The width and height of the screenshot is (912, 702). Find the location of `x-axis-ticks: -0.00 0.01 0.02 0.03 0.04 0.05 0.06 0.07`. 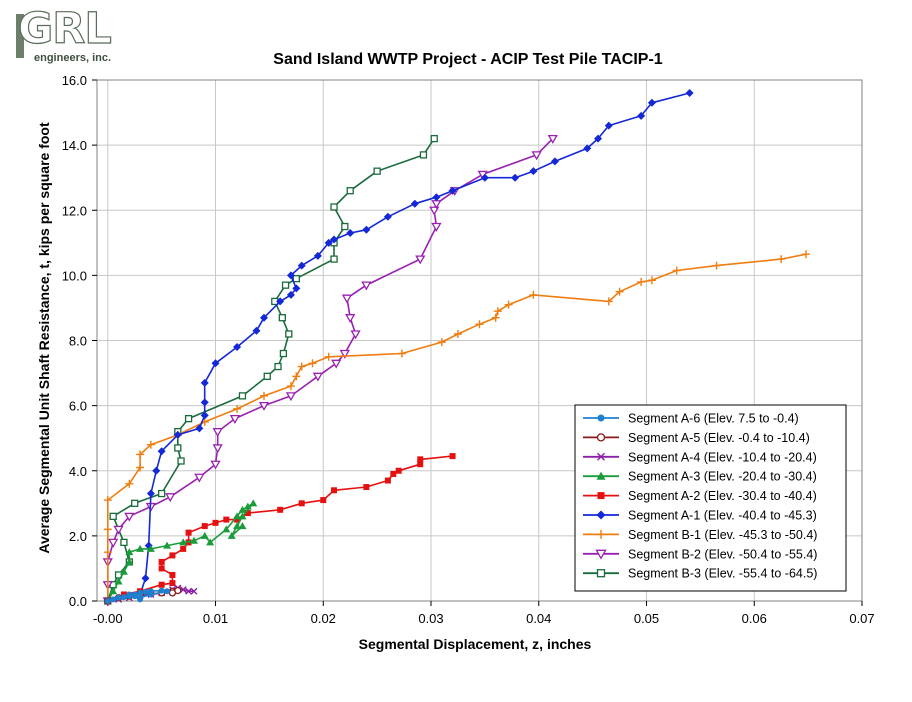

x-axis-ticks: -0.00 0.01 0.02 0.03 0.04 0.05 0.06 0.07 is located at coordinates (484, 613).